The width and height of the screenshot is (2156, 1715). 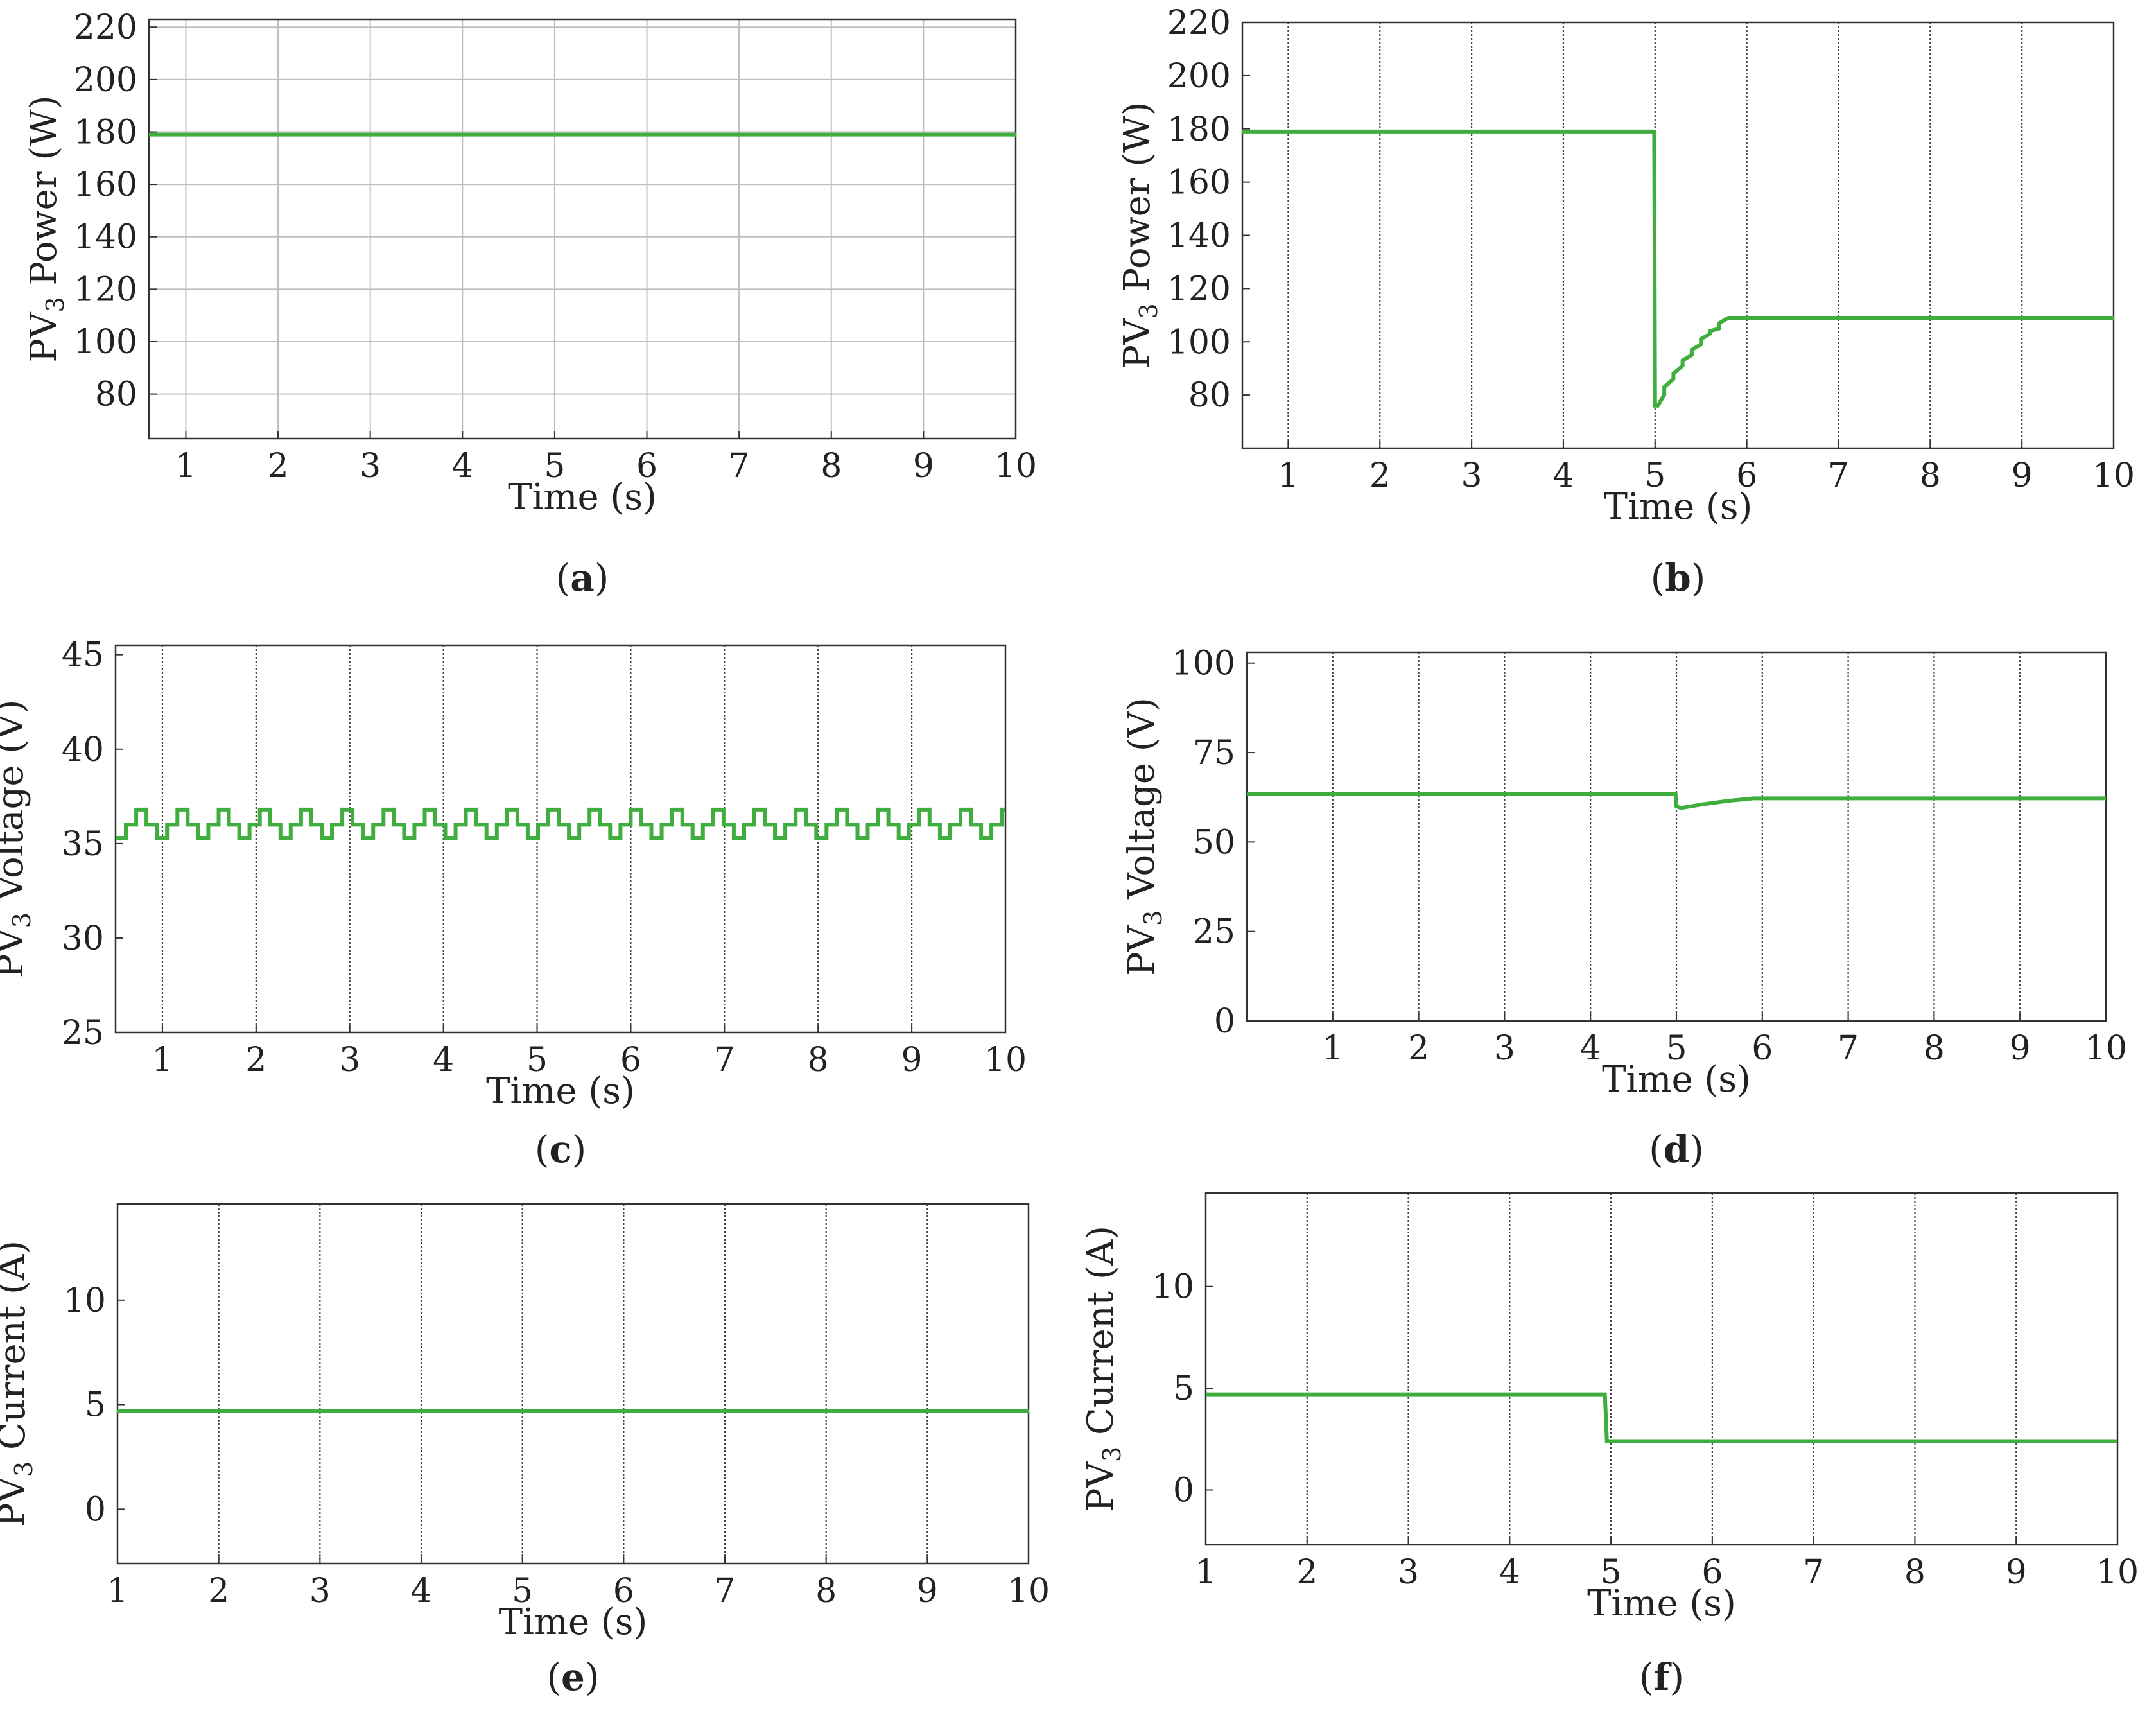 I want to click on panel-c-xtick-label: 6, so click(x=630, y=1060).